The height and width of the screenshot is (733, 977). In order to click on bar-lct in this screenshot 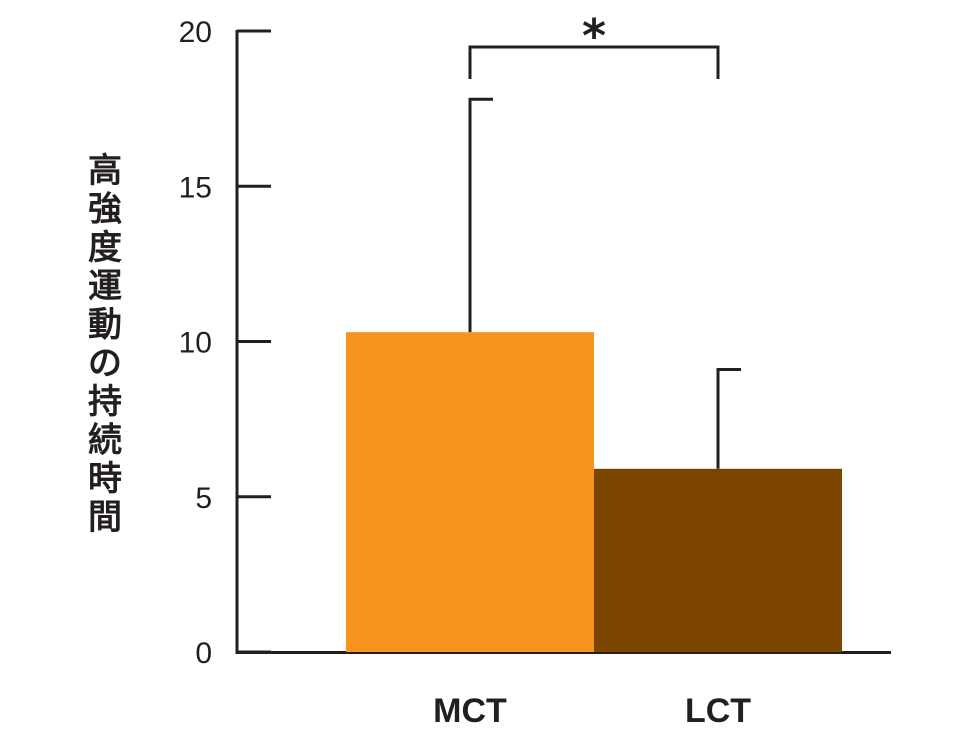, I will do `click(718, 560)`.